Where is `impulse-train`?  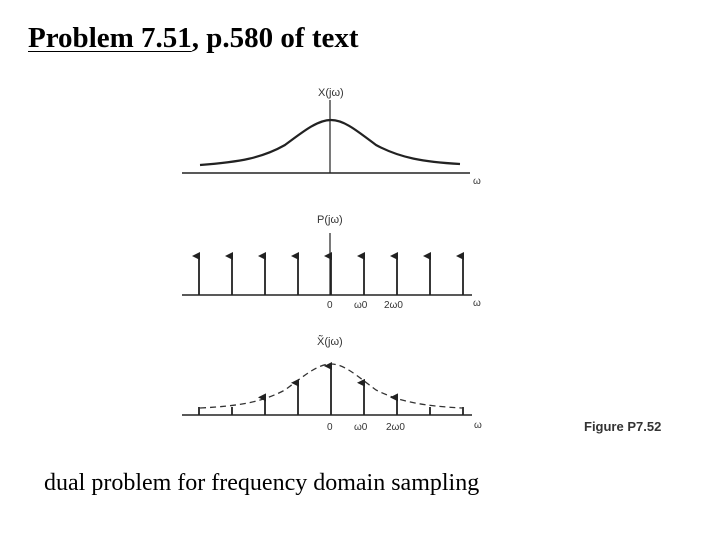 impulse-train is located at coordinates (328, 273).